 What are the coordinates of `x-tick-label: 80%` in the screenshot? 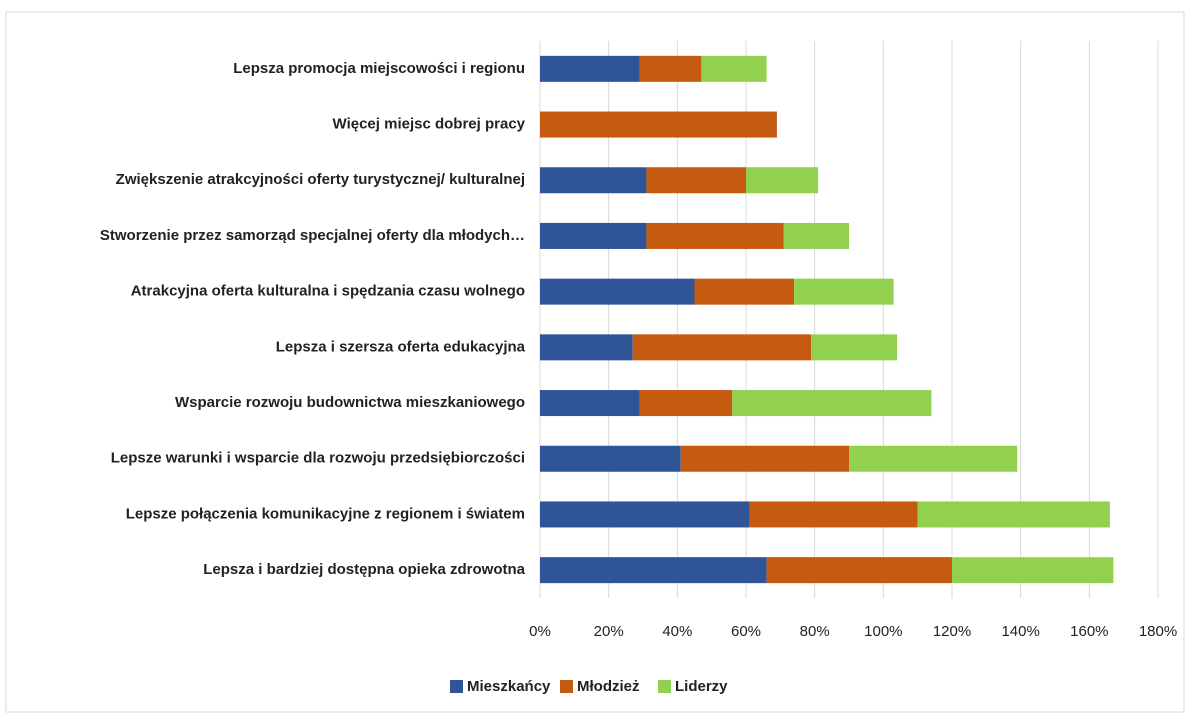 It's located at (815, 631).